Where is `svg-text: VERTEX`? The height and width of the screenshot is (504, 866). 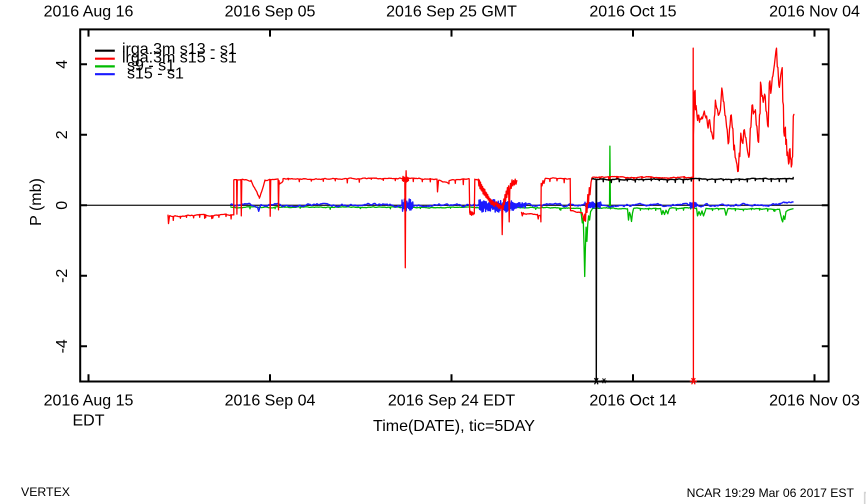 svg-text: VERTEX is located at coordinates (45, 492).